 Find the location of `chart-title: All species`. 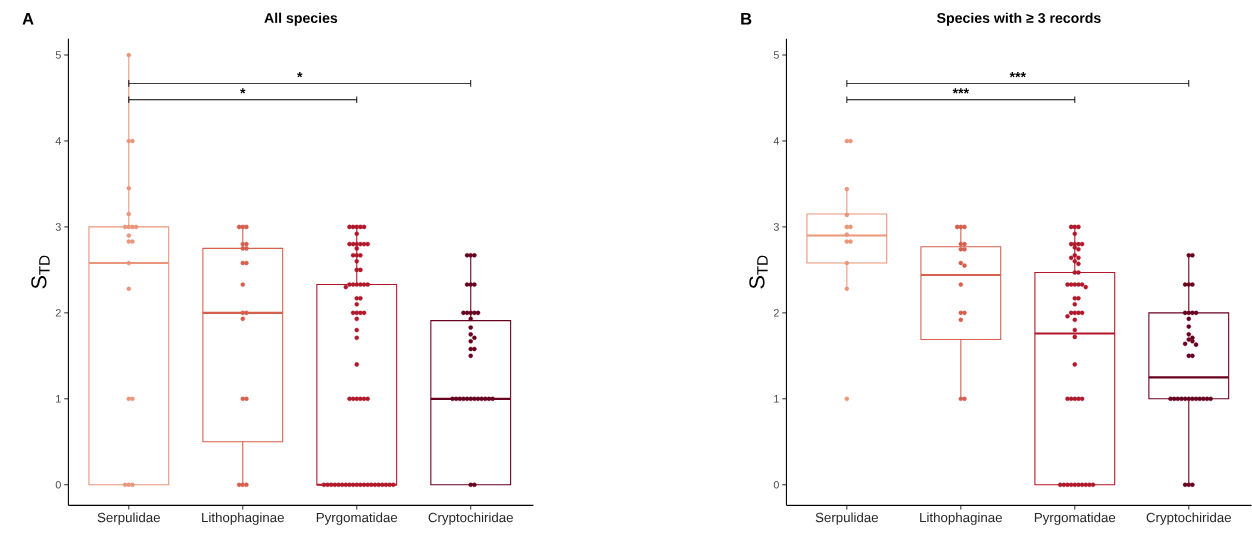

chart-title: All species is located at coordinates (301, 19).